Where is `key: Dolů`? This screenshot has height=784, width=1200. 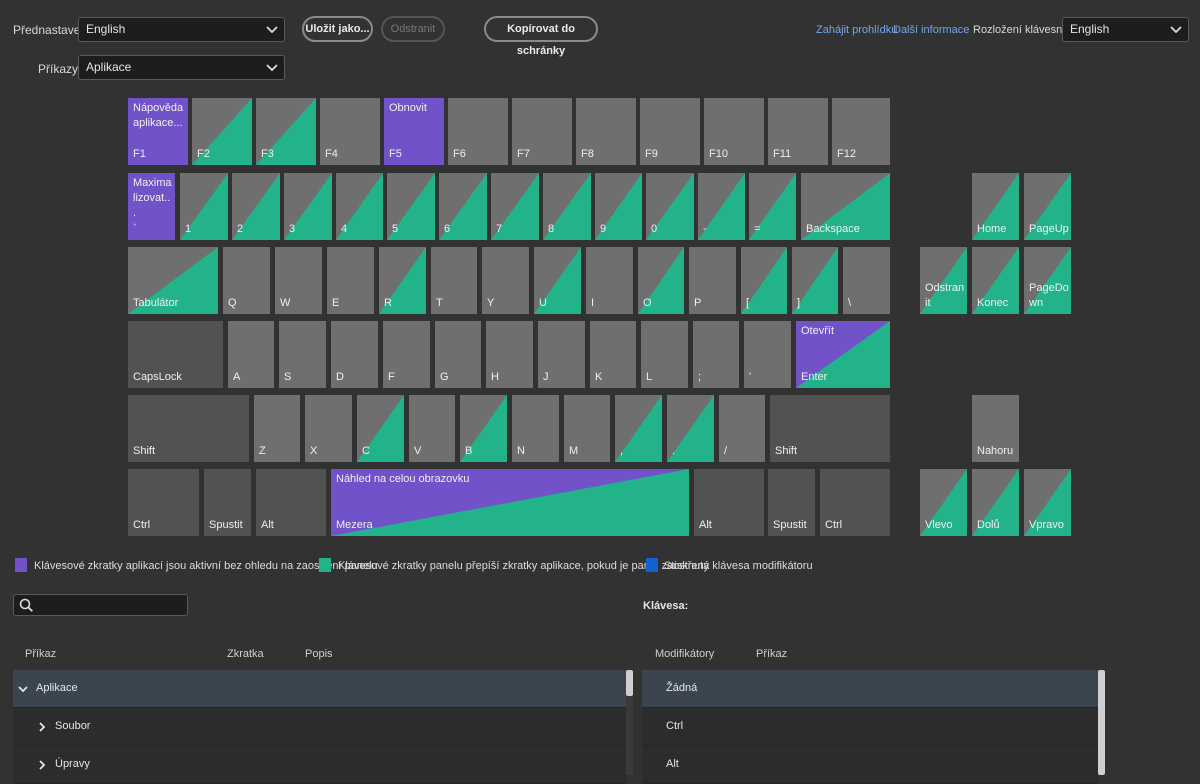
key: Dolů is located at coordinates (995, 502).